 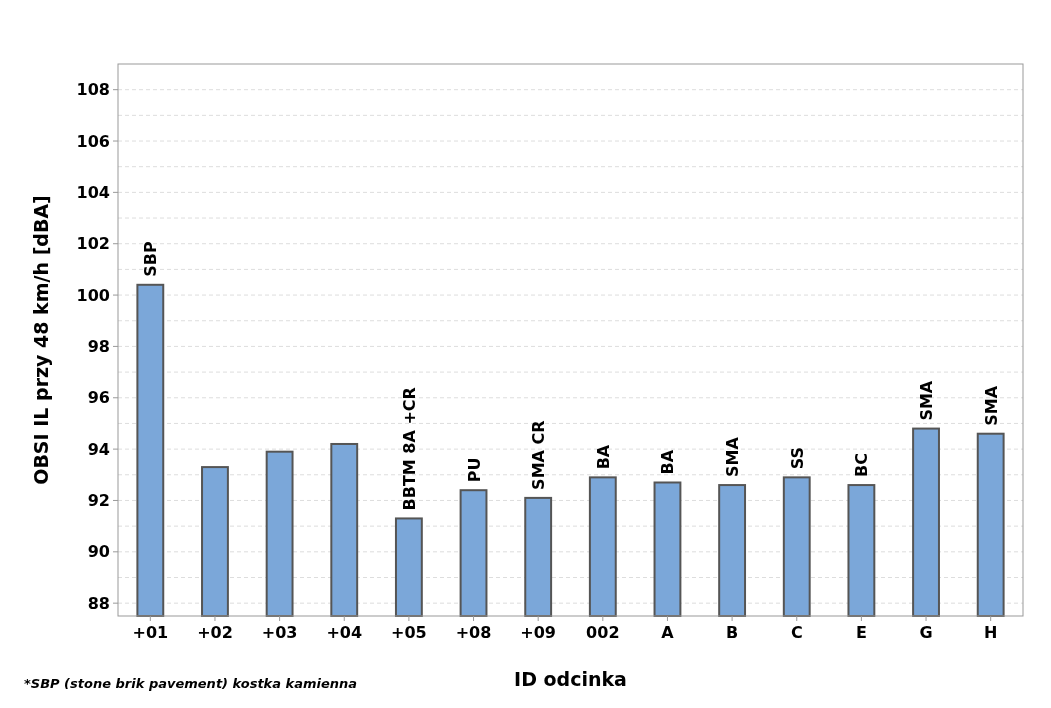 What do you see at coordinates (98, 552) in the screenshot?
I see `y-tick-label: 90` at bounding box center [98, 552].